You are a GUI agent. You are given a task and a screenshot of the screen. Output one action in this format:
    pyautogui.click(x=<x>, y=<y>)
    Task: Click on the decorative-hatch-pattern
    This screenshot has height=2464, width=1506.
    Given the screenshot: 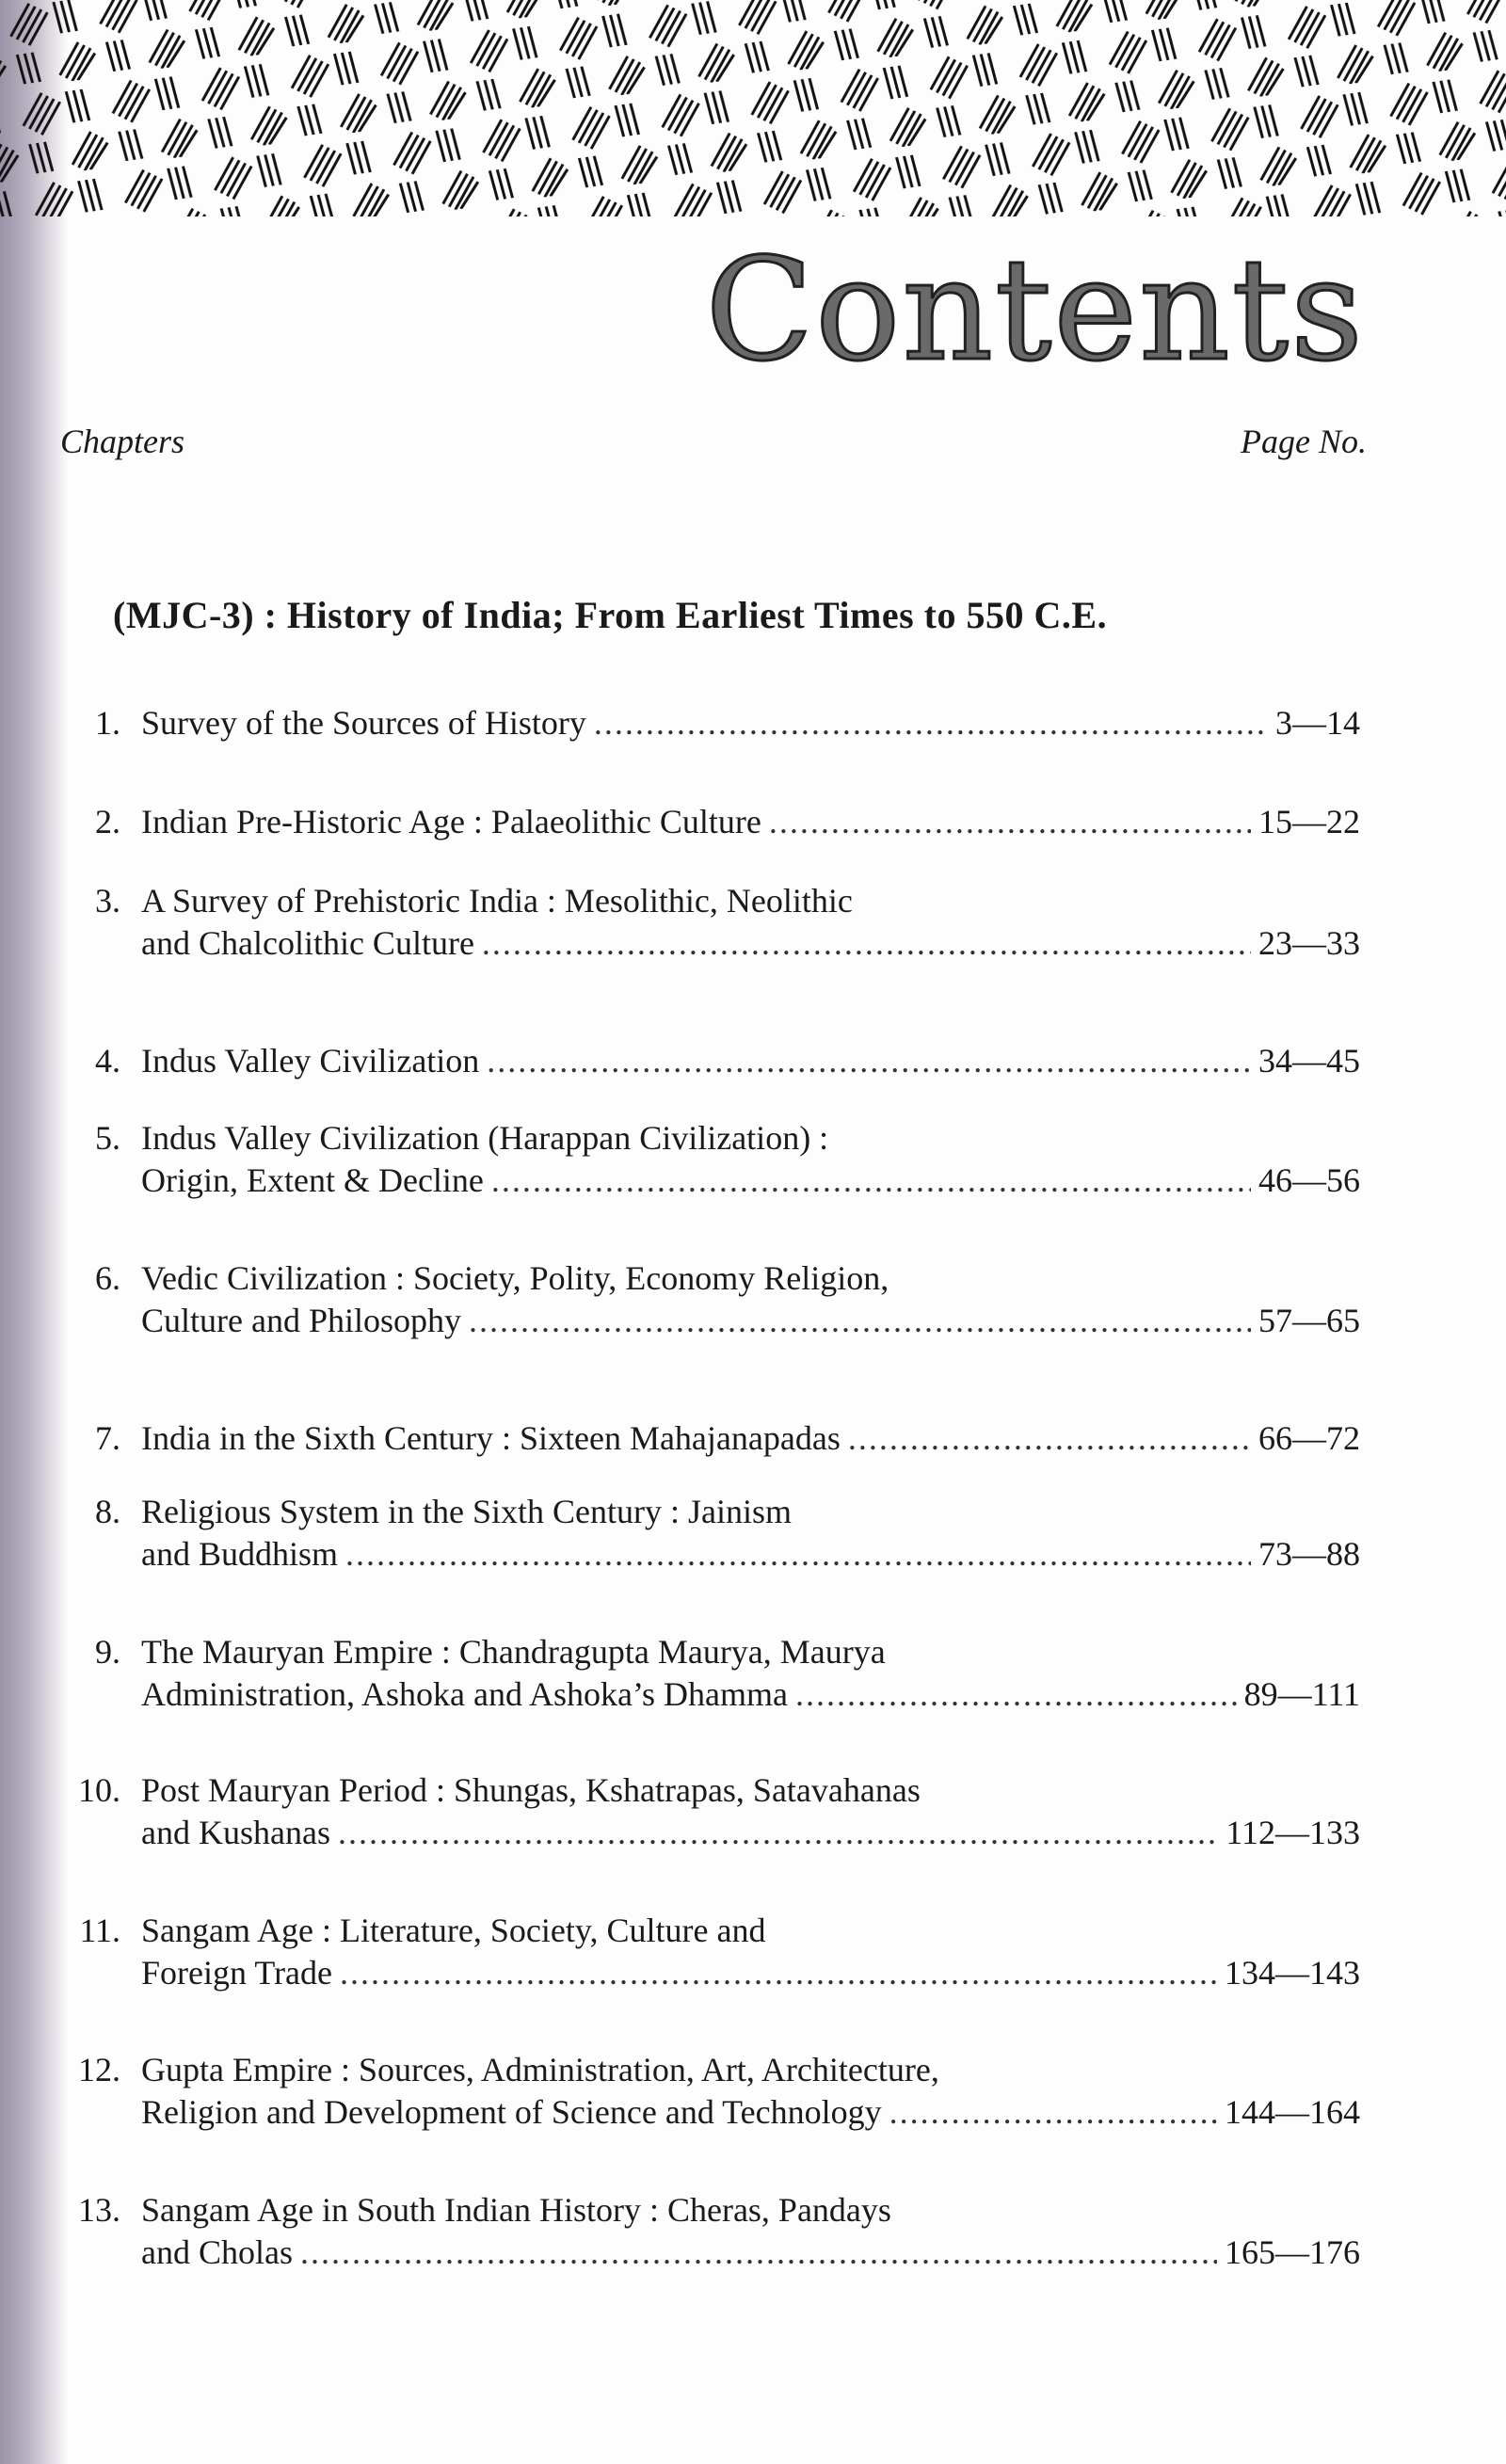 What is the action you would take?
    pyautogui.click(x=753, y=108)
    